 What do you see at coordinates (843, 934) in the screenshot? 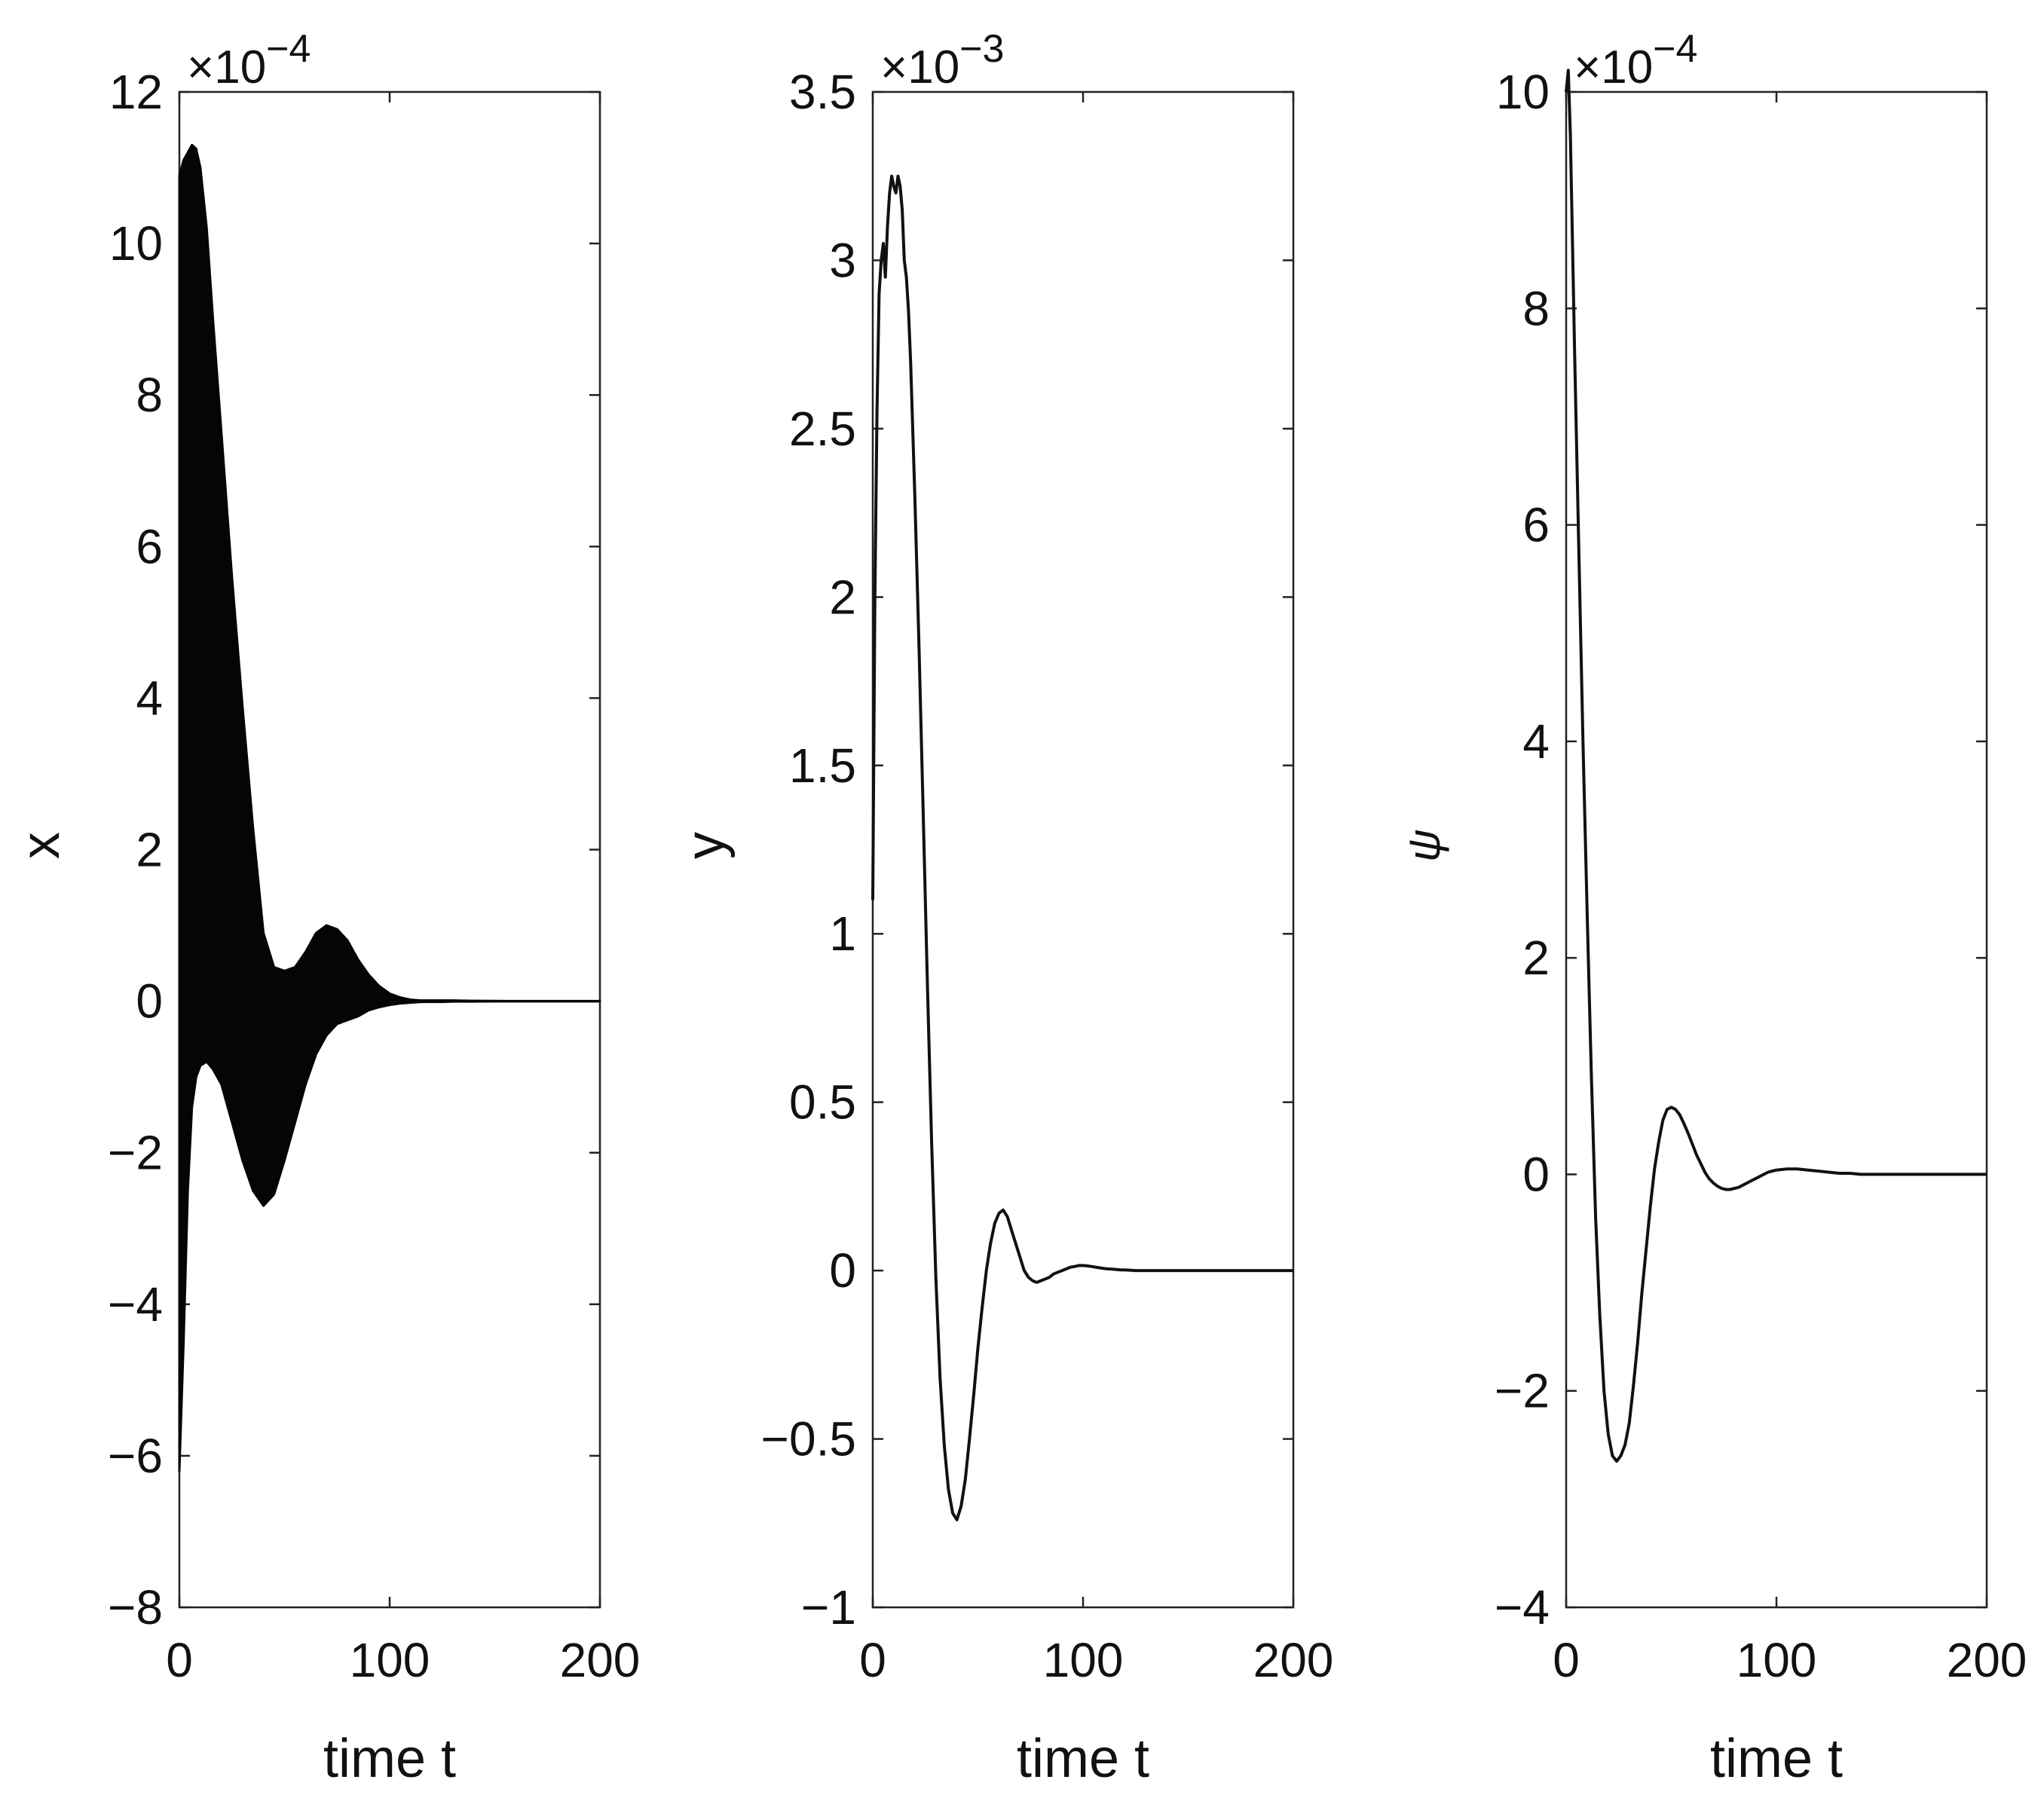
I see `y-tick-label: 1` at bounding box center [843, 934].